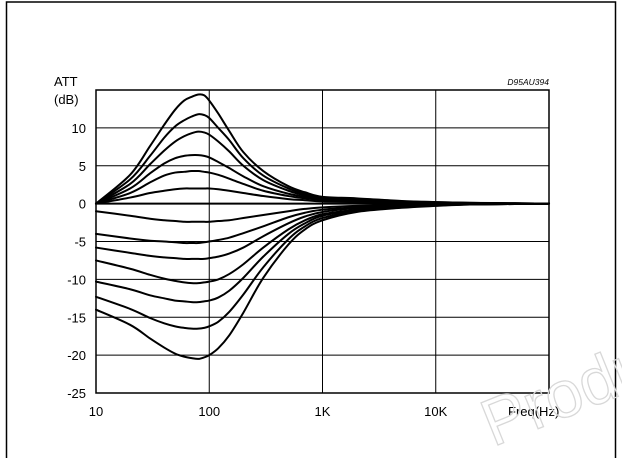  What do you see at coordinates (323, 411) in the screenshot?
I see `x-tick-label: 1K` at bounding box center [323, 411].